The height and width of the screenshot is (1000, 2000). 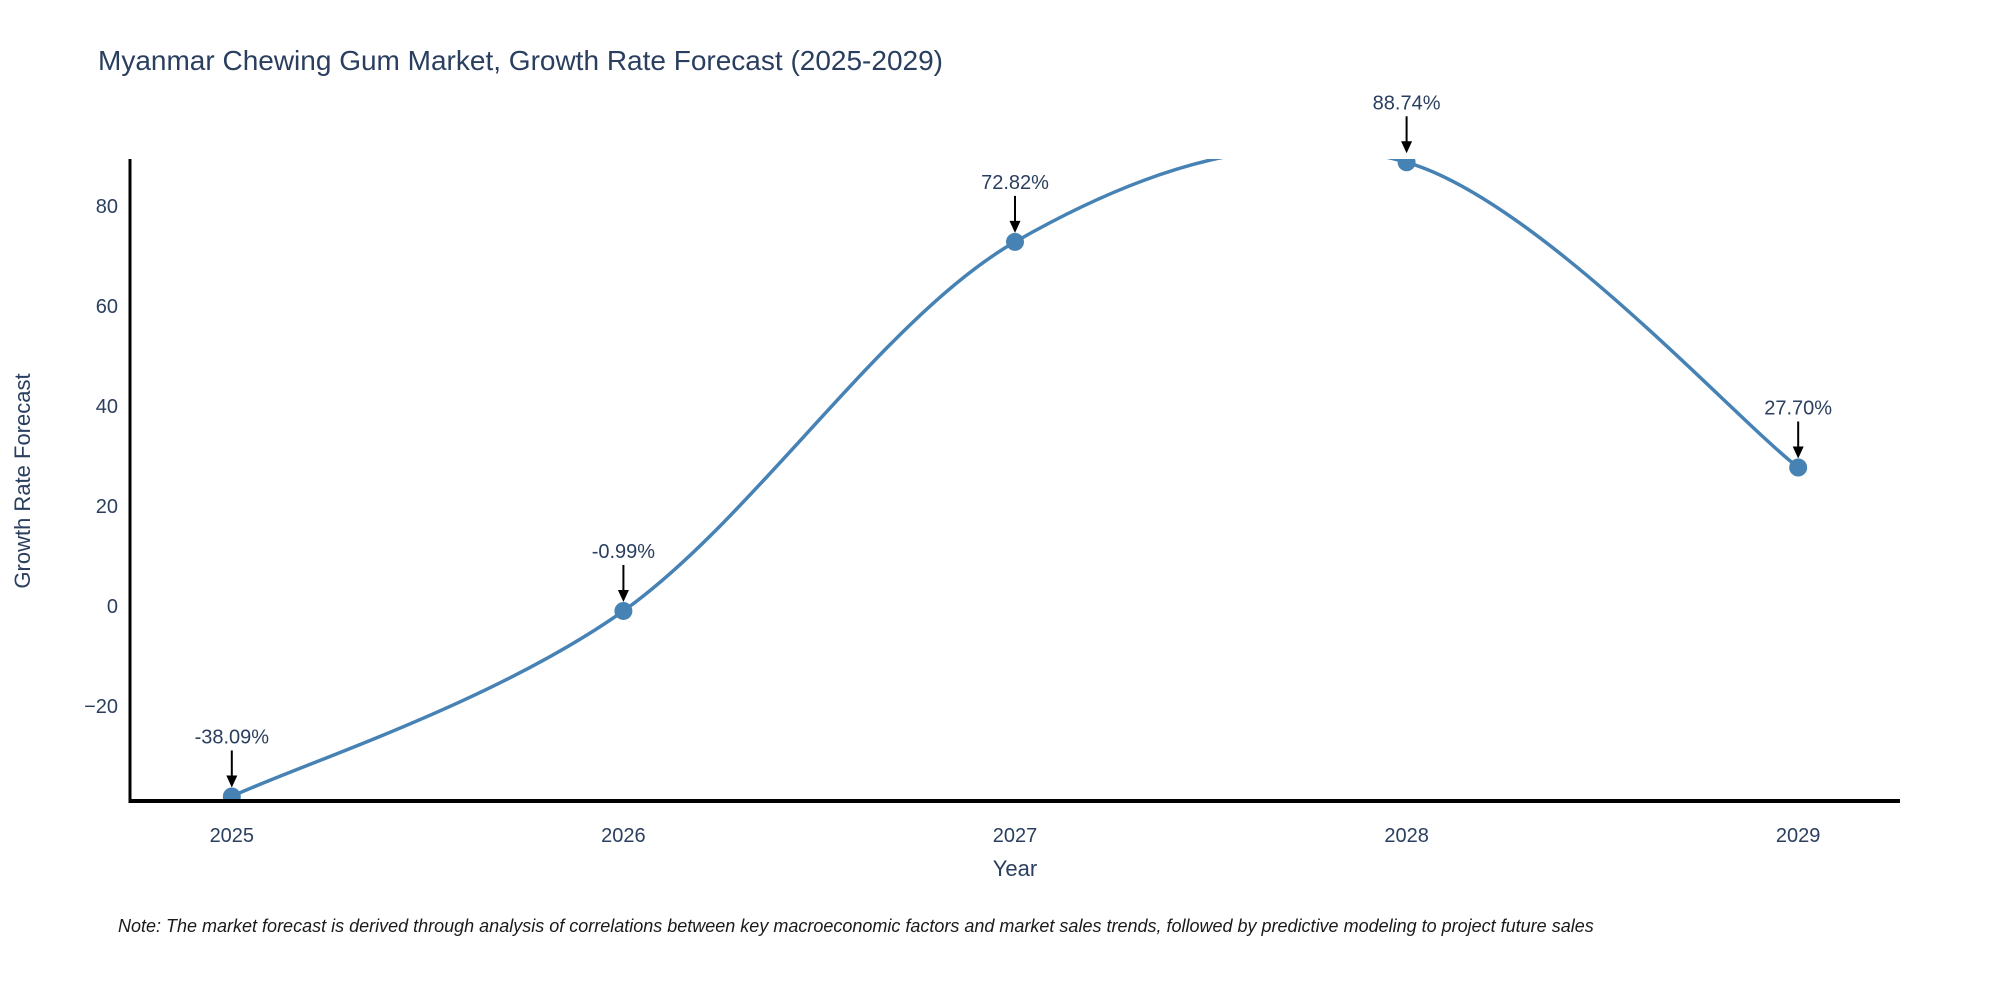 I want to click on y-tick-label: 80, so click(x=107, y=207).